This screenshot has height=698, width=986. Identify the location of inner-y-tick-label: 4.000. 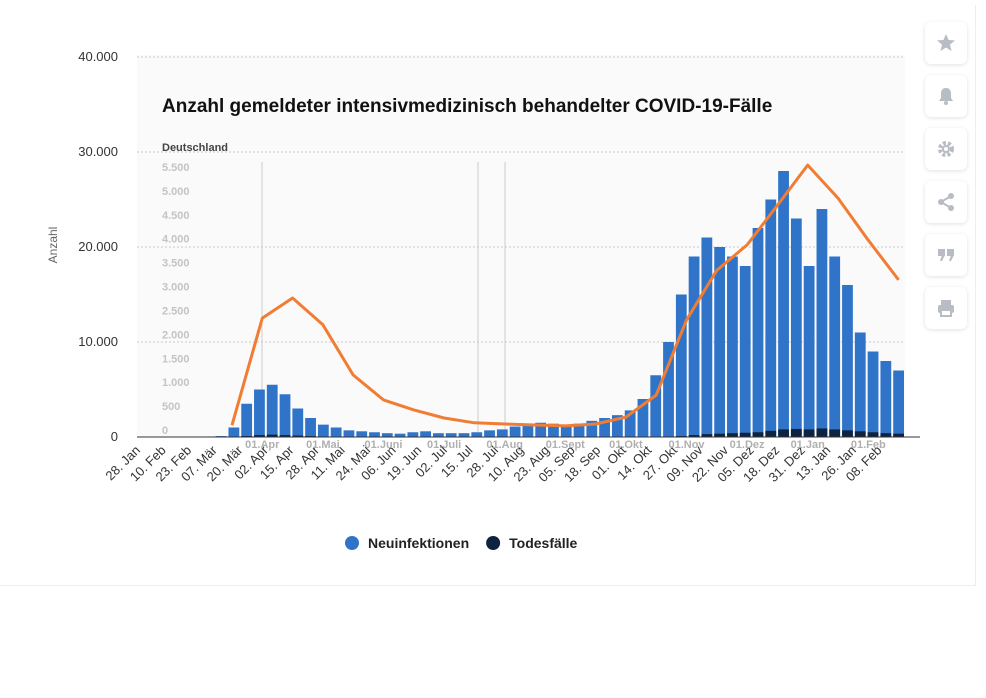
(176, 240).